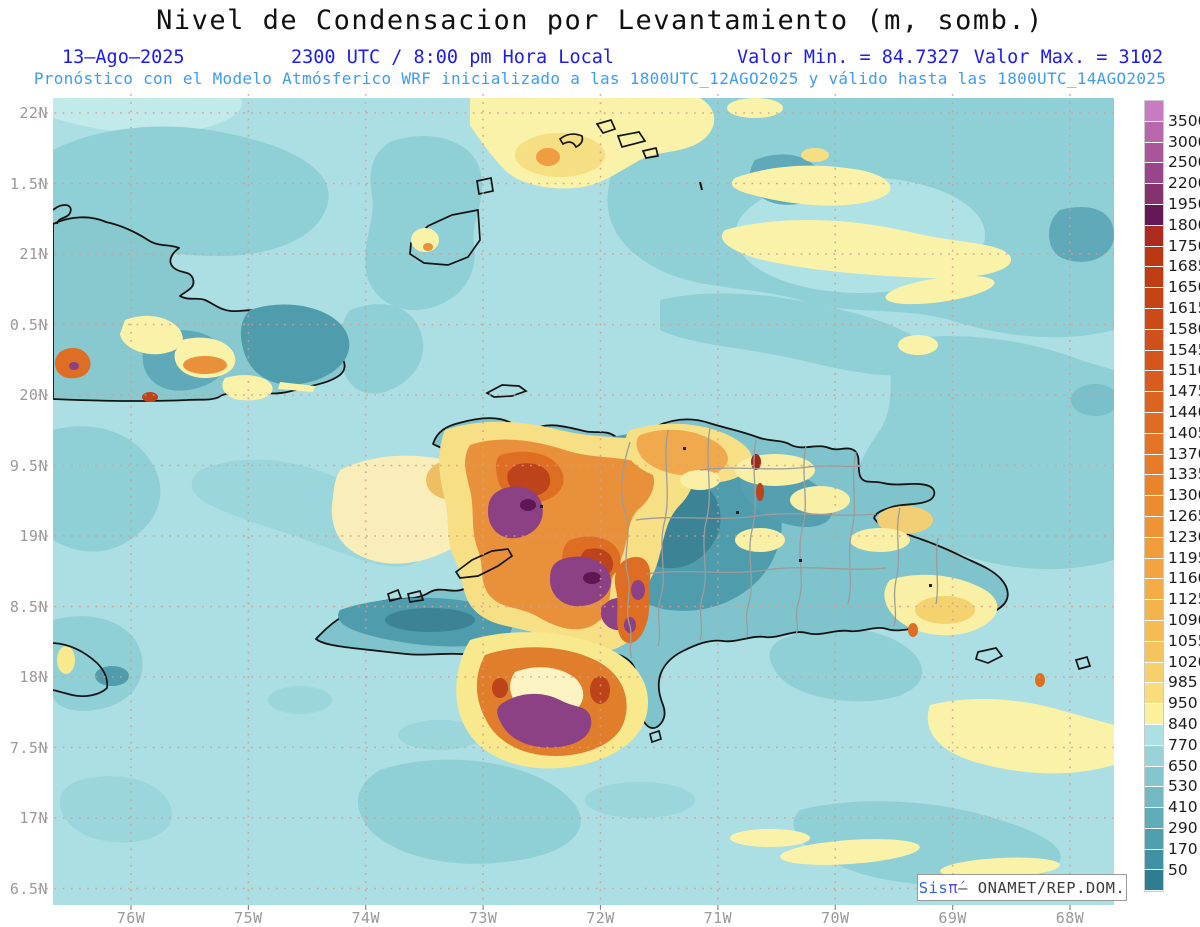 The width and height of the screenshot is (1200, 927). What do you see at coordinates (718, 918) in the screenshot?
I see `x-axis-label: 71W` at bounding box center [718, 918].